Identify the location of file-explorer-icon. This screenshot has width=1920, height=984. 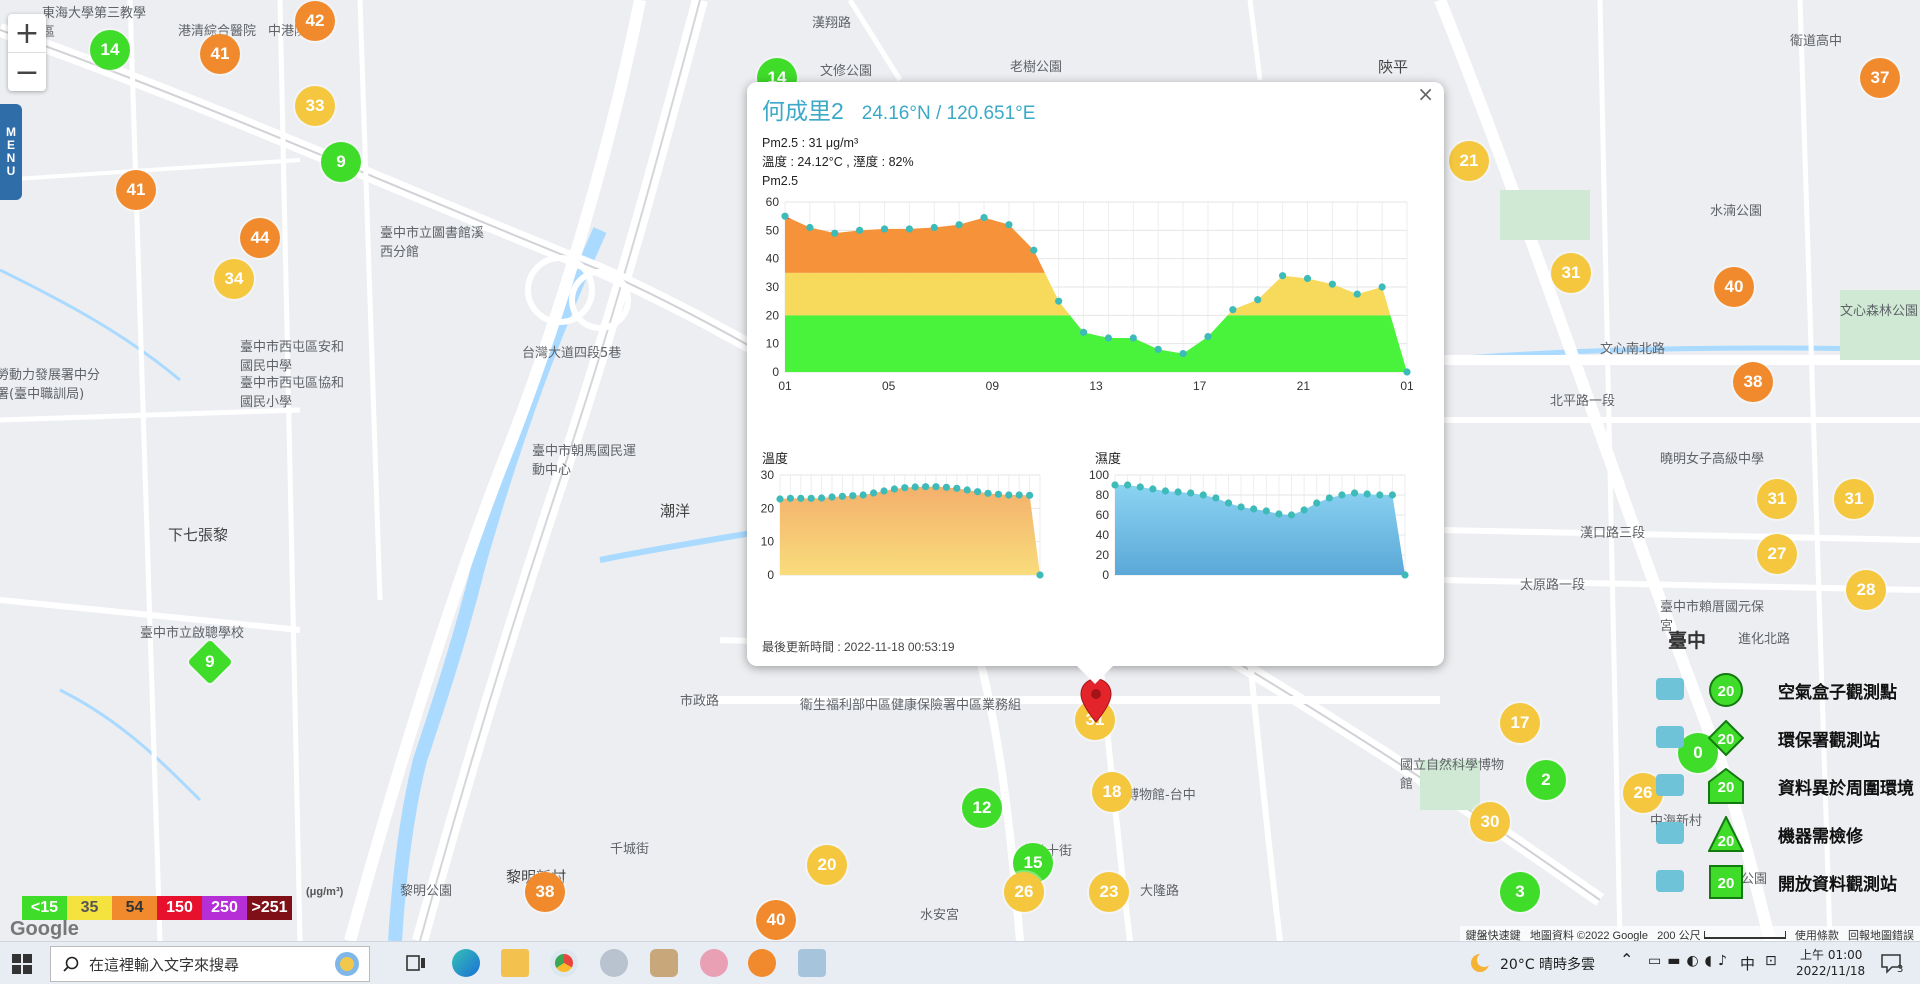
(515, 963).